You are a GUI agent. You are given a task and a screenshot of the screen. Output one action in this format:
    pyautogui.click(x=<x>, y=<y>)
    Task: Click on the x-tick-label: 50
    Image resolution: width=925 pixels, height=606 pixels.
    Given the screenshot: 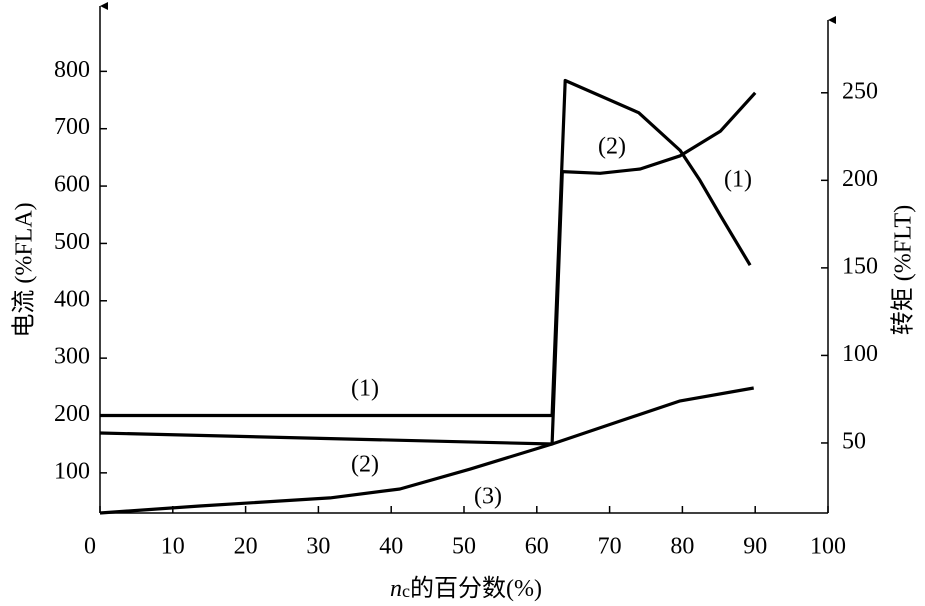 What is the action you would take?
    pyautogui.click(x=464, y=547)
    